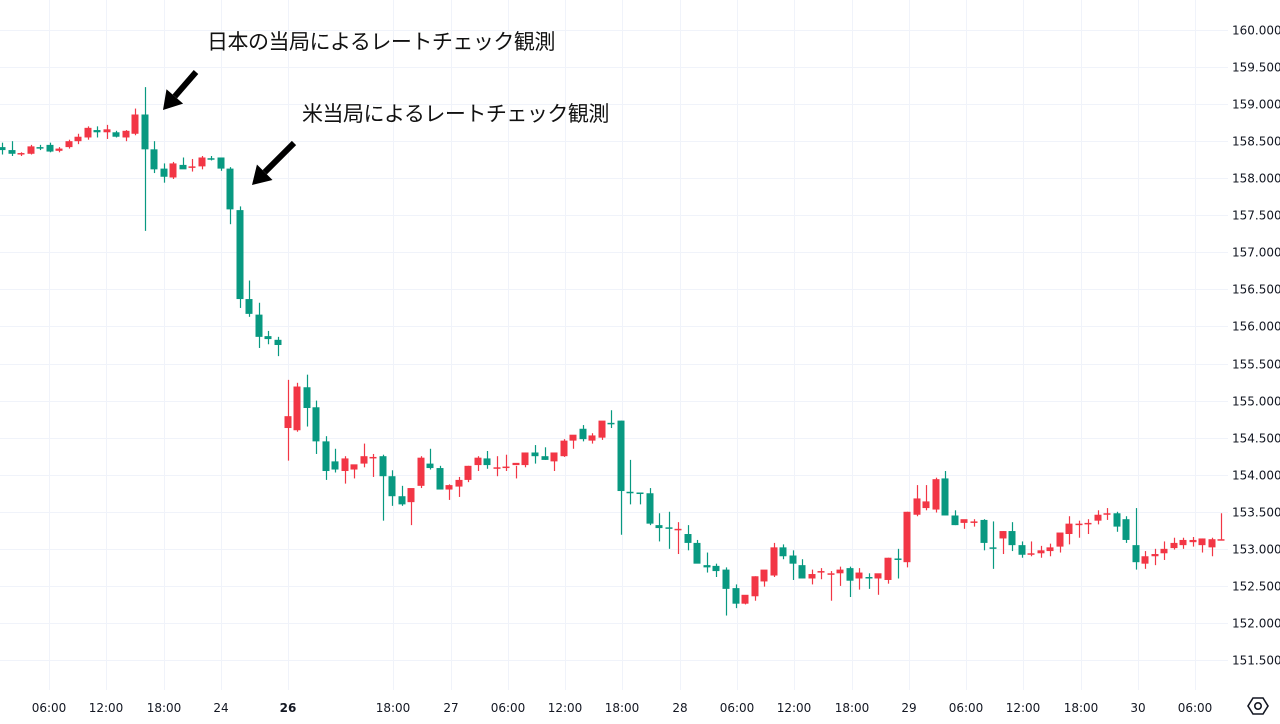 The image size is (1280, 724). Describe the element at coordinates (288, 708) in the screenshot. I see `x-axis-tick-label: 26` at that location.